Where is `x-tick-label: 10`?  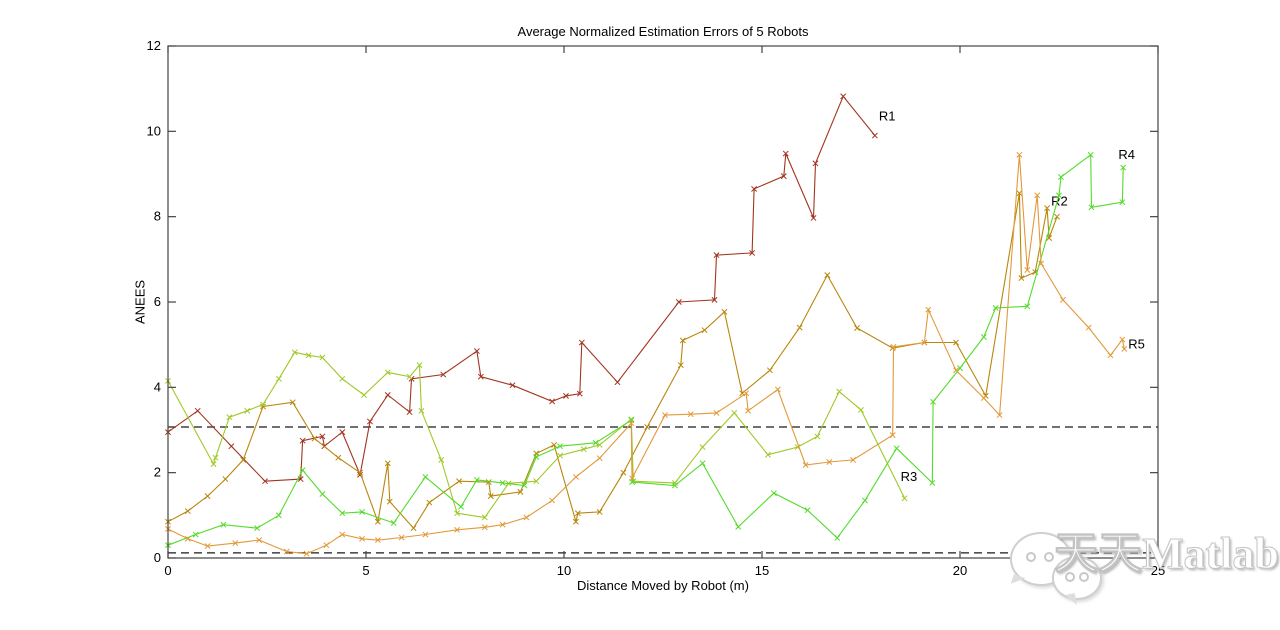
x-tick-label: 10 is located at coordinates (564, 570).